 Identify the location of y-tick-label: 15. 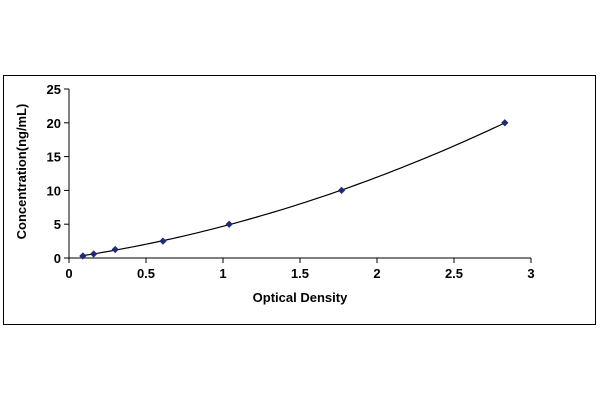
(54, 157).